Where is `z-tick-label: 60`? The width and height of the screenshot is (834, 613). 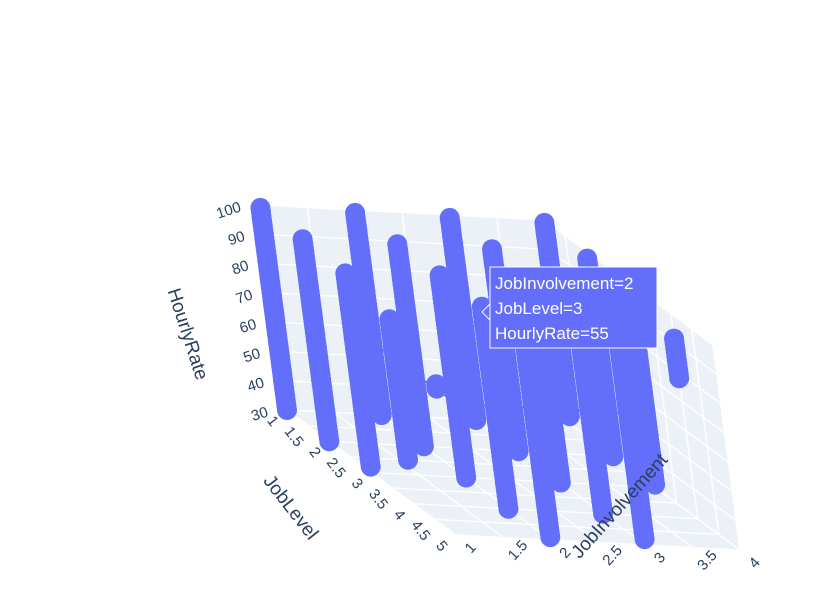
z-tick-label: 60 is located at coordinates (248, 326).